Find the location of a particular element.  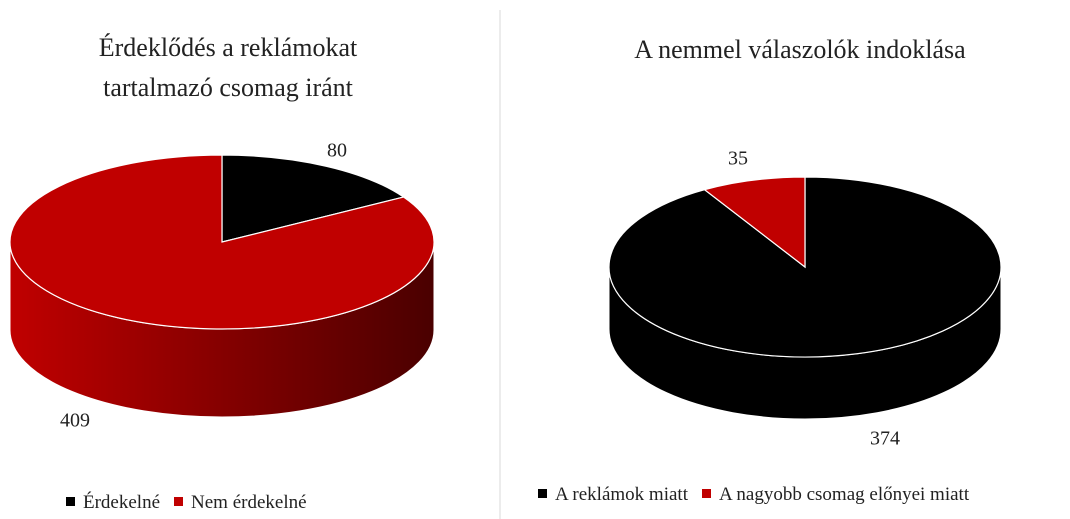

legend-item: Nem érdekelné is located at coordinates (240, 502).